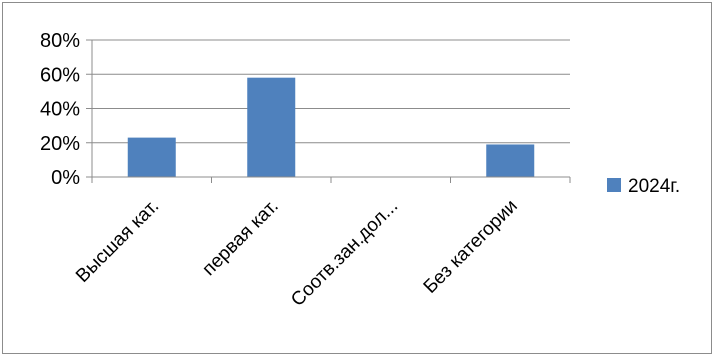  Describe the element at coordinates (60, 144) in the screenshot. I see `y-tick-label: 20%` at that location.